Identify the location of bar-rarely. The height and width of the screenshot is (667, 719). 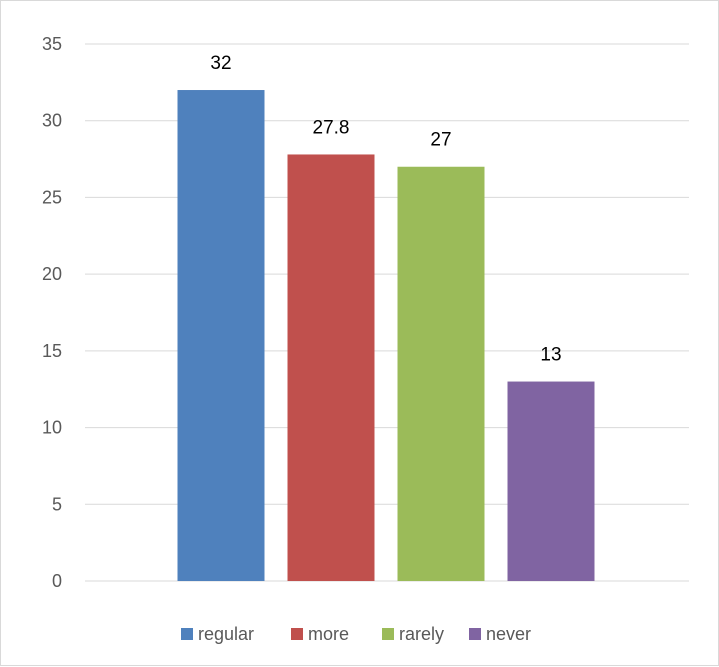
(441, 373).